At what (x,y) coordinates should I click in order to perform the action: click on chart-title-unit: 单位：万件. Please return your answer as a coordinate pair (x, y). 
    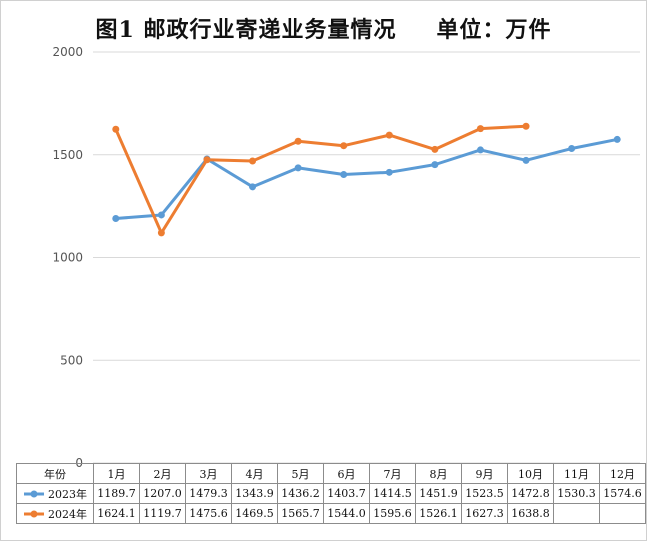
    Looking at the image, I should click on (494, 30).